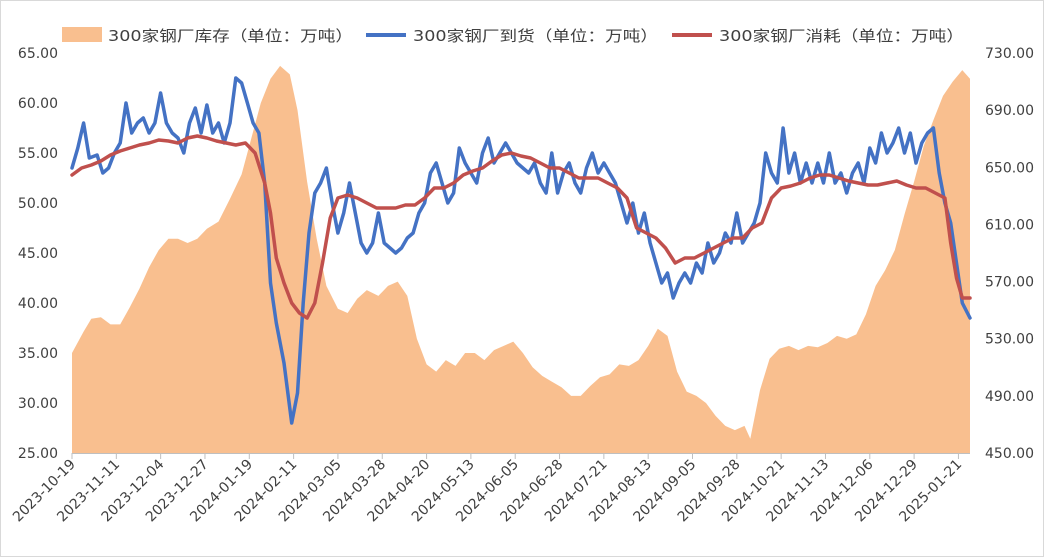 The height and width of the screenshot is (557, 1044). Describe the element at coordinates (38, 304) in the screenshot. I see `left-y-tick-label: 40.00` at that location.